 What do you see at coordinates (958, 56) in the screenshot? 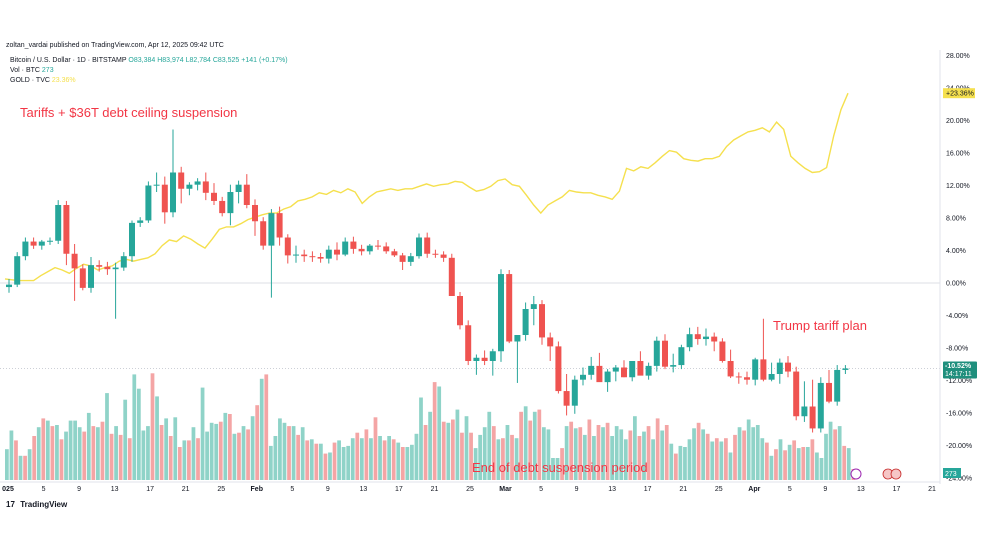
I see `y-axis-tick-label: 28.00%` at bounding box center [958, 56].